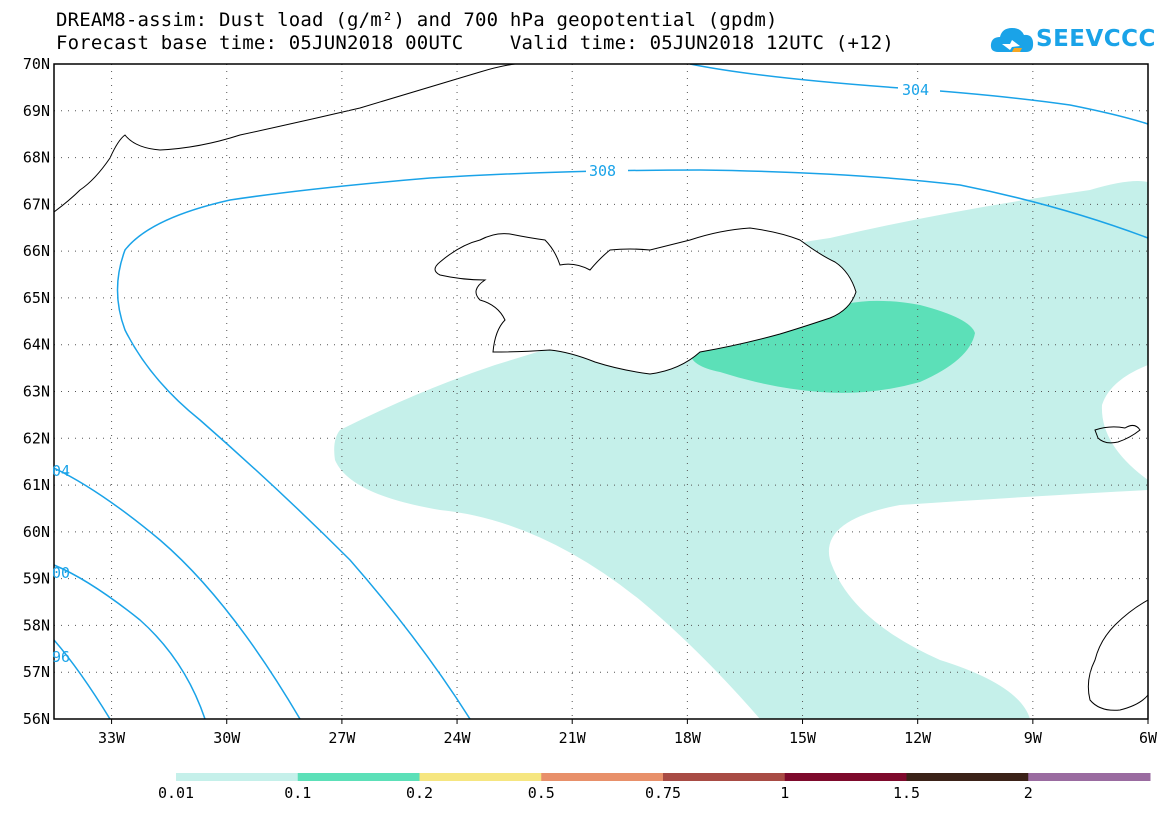 The height and width of the screenshot is (815, 1175). I want to click on scotland-coastline, so click(1117, 655).